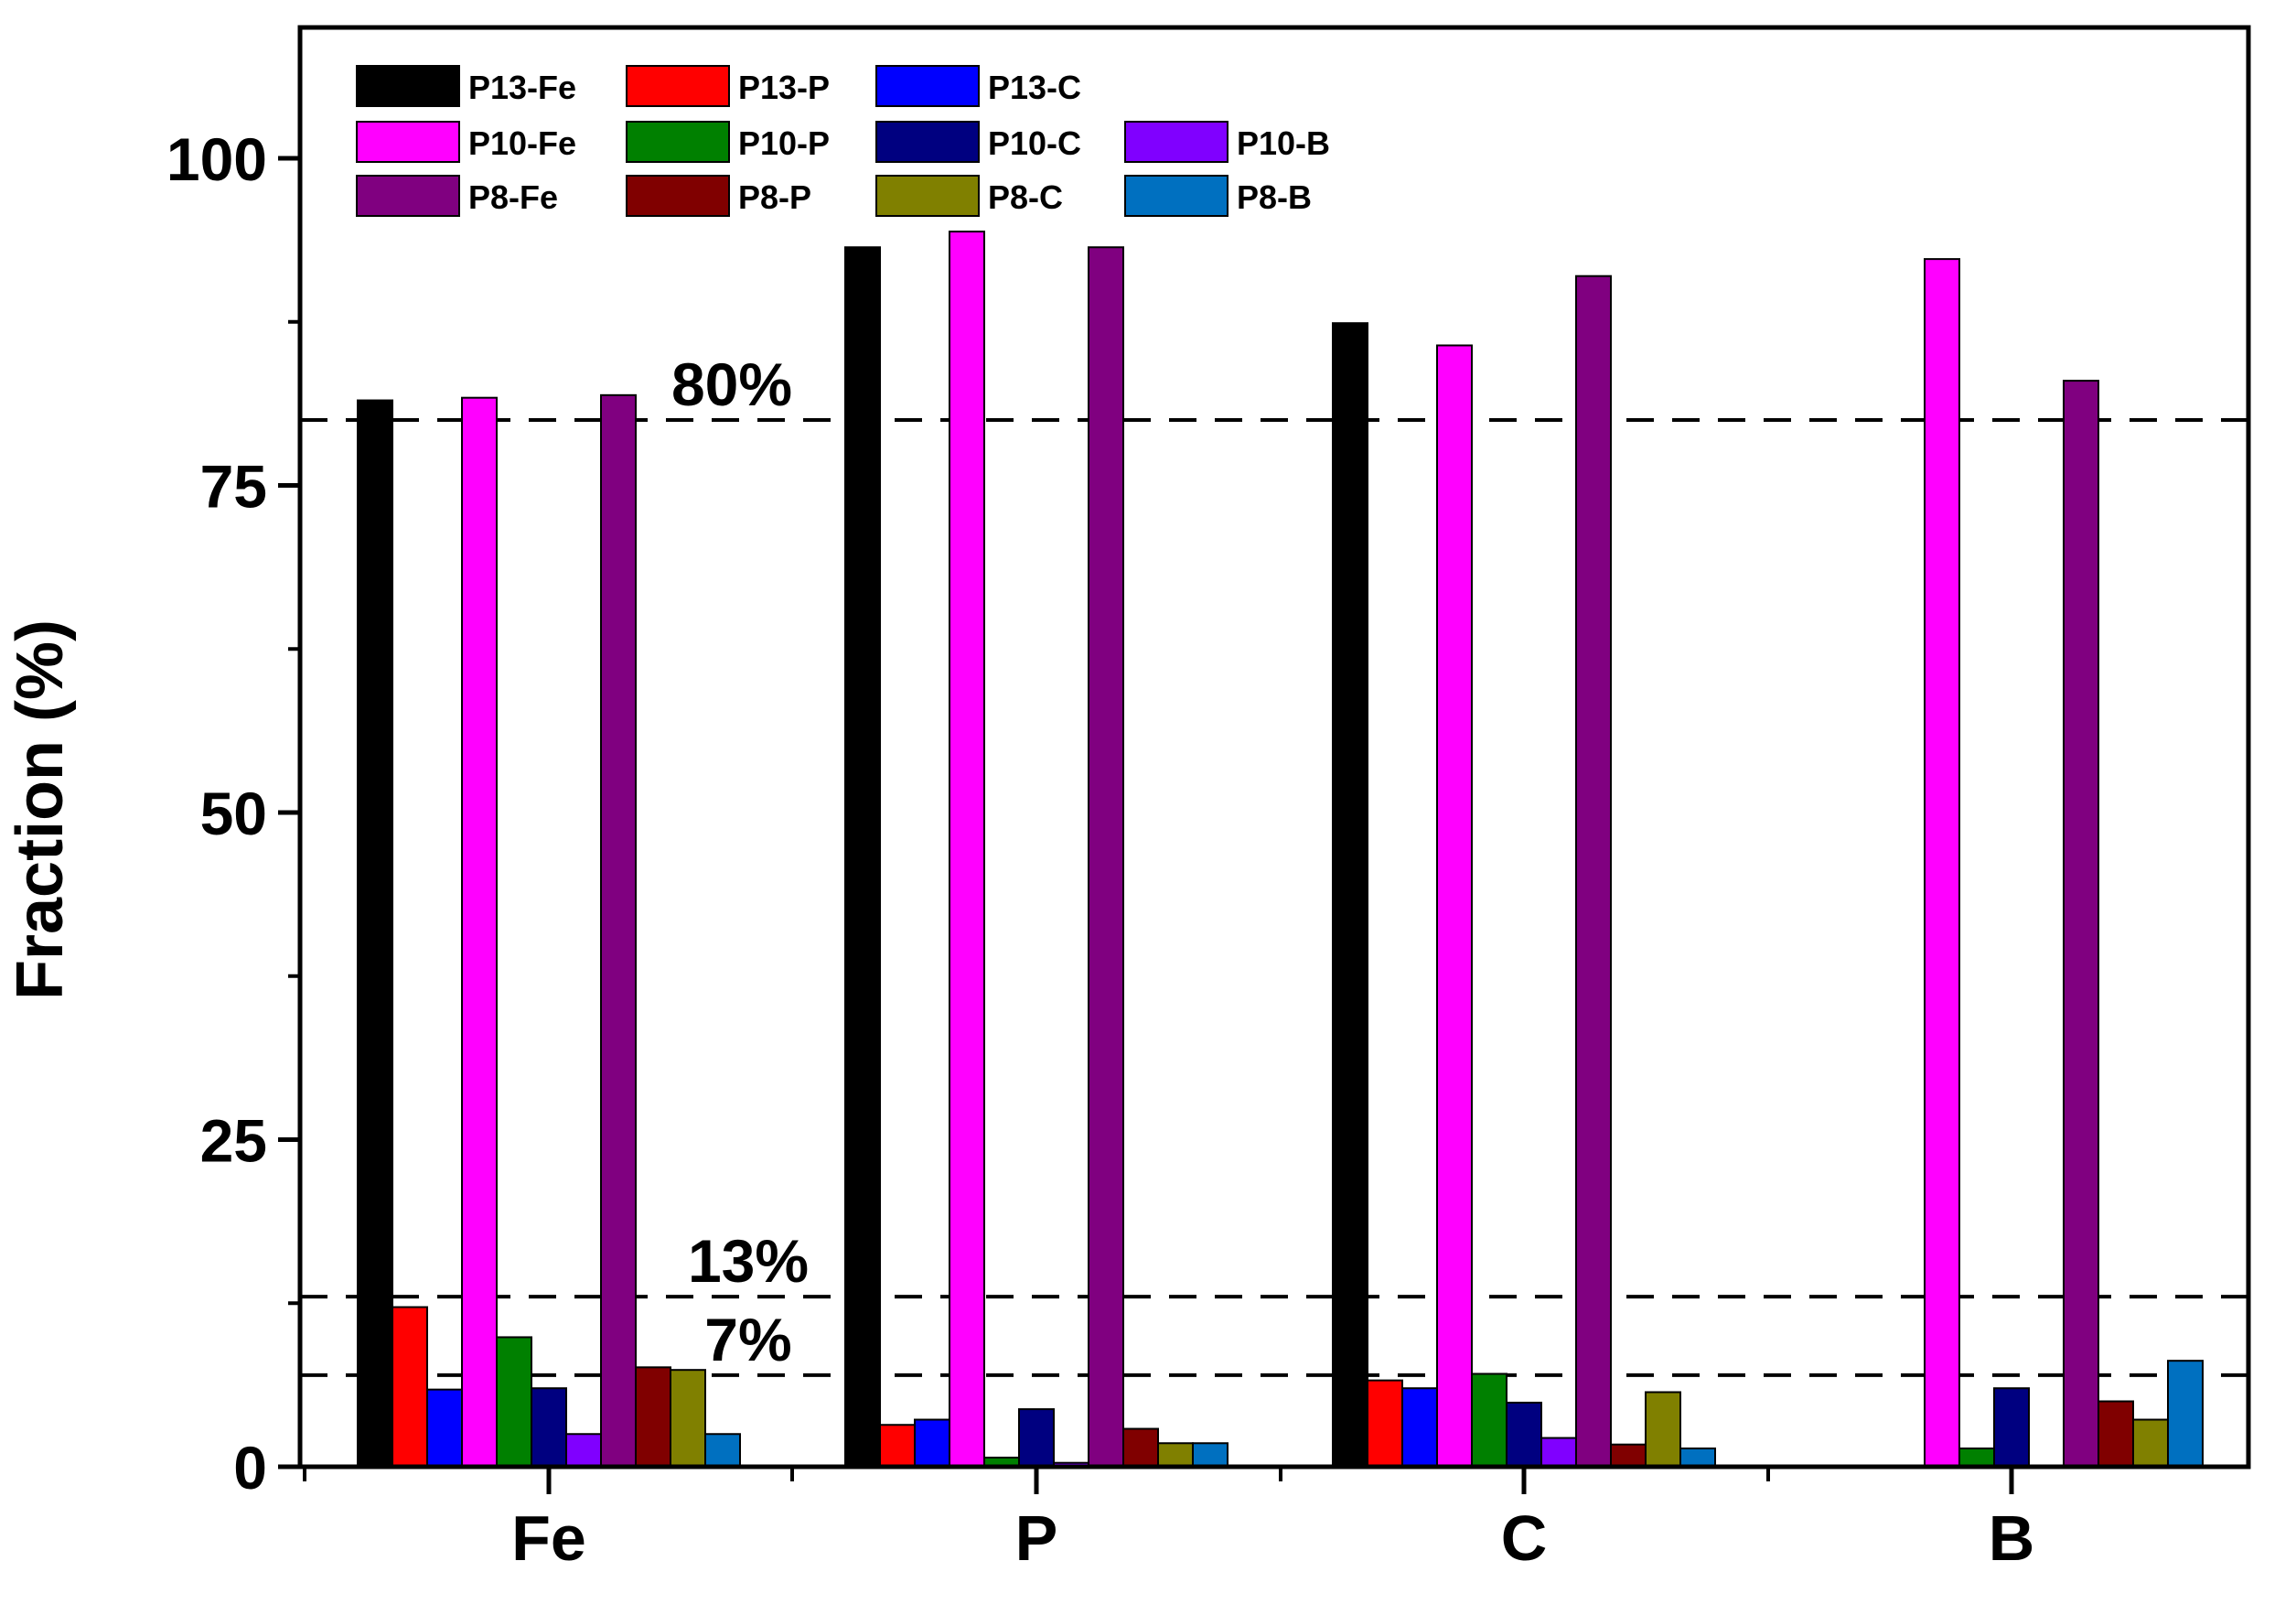 This screenshot has width=2296, height=1604. Describe the element at coordinates (740, 861) in the screenshot. I see `reference-labels: 80% 13% 7%` at that location.